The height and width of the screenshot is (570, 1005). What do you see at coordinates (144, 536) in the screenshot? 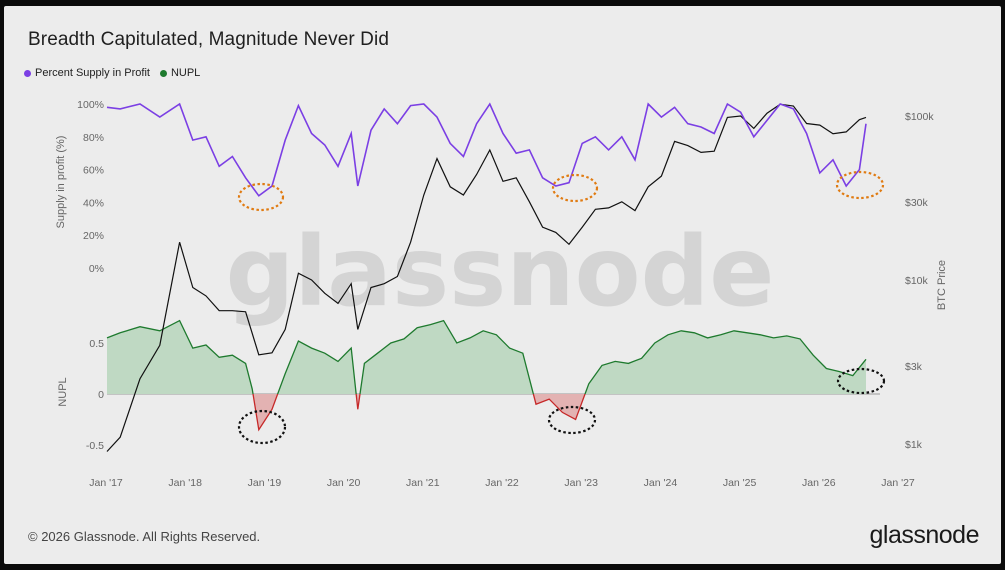
I see `copyright-text: © 2026 Glassnode. All Rights Reserved.` at bounding box center [144, 536].